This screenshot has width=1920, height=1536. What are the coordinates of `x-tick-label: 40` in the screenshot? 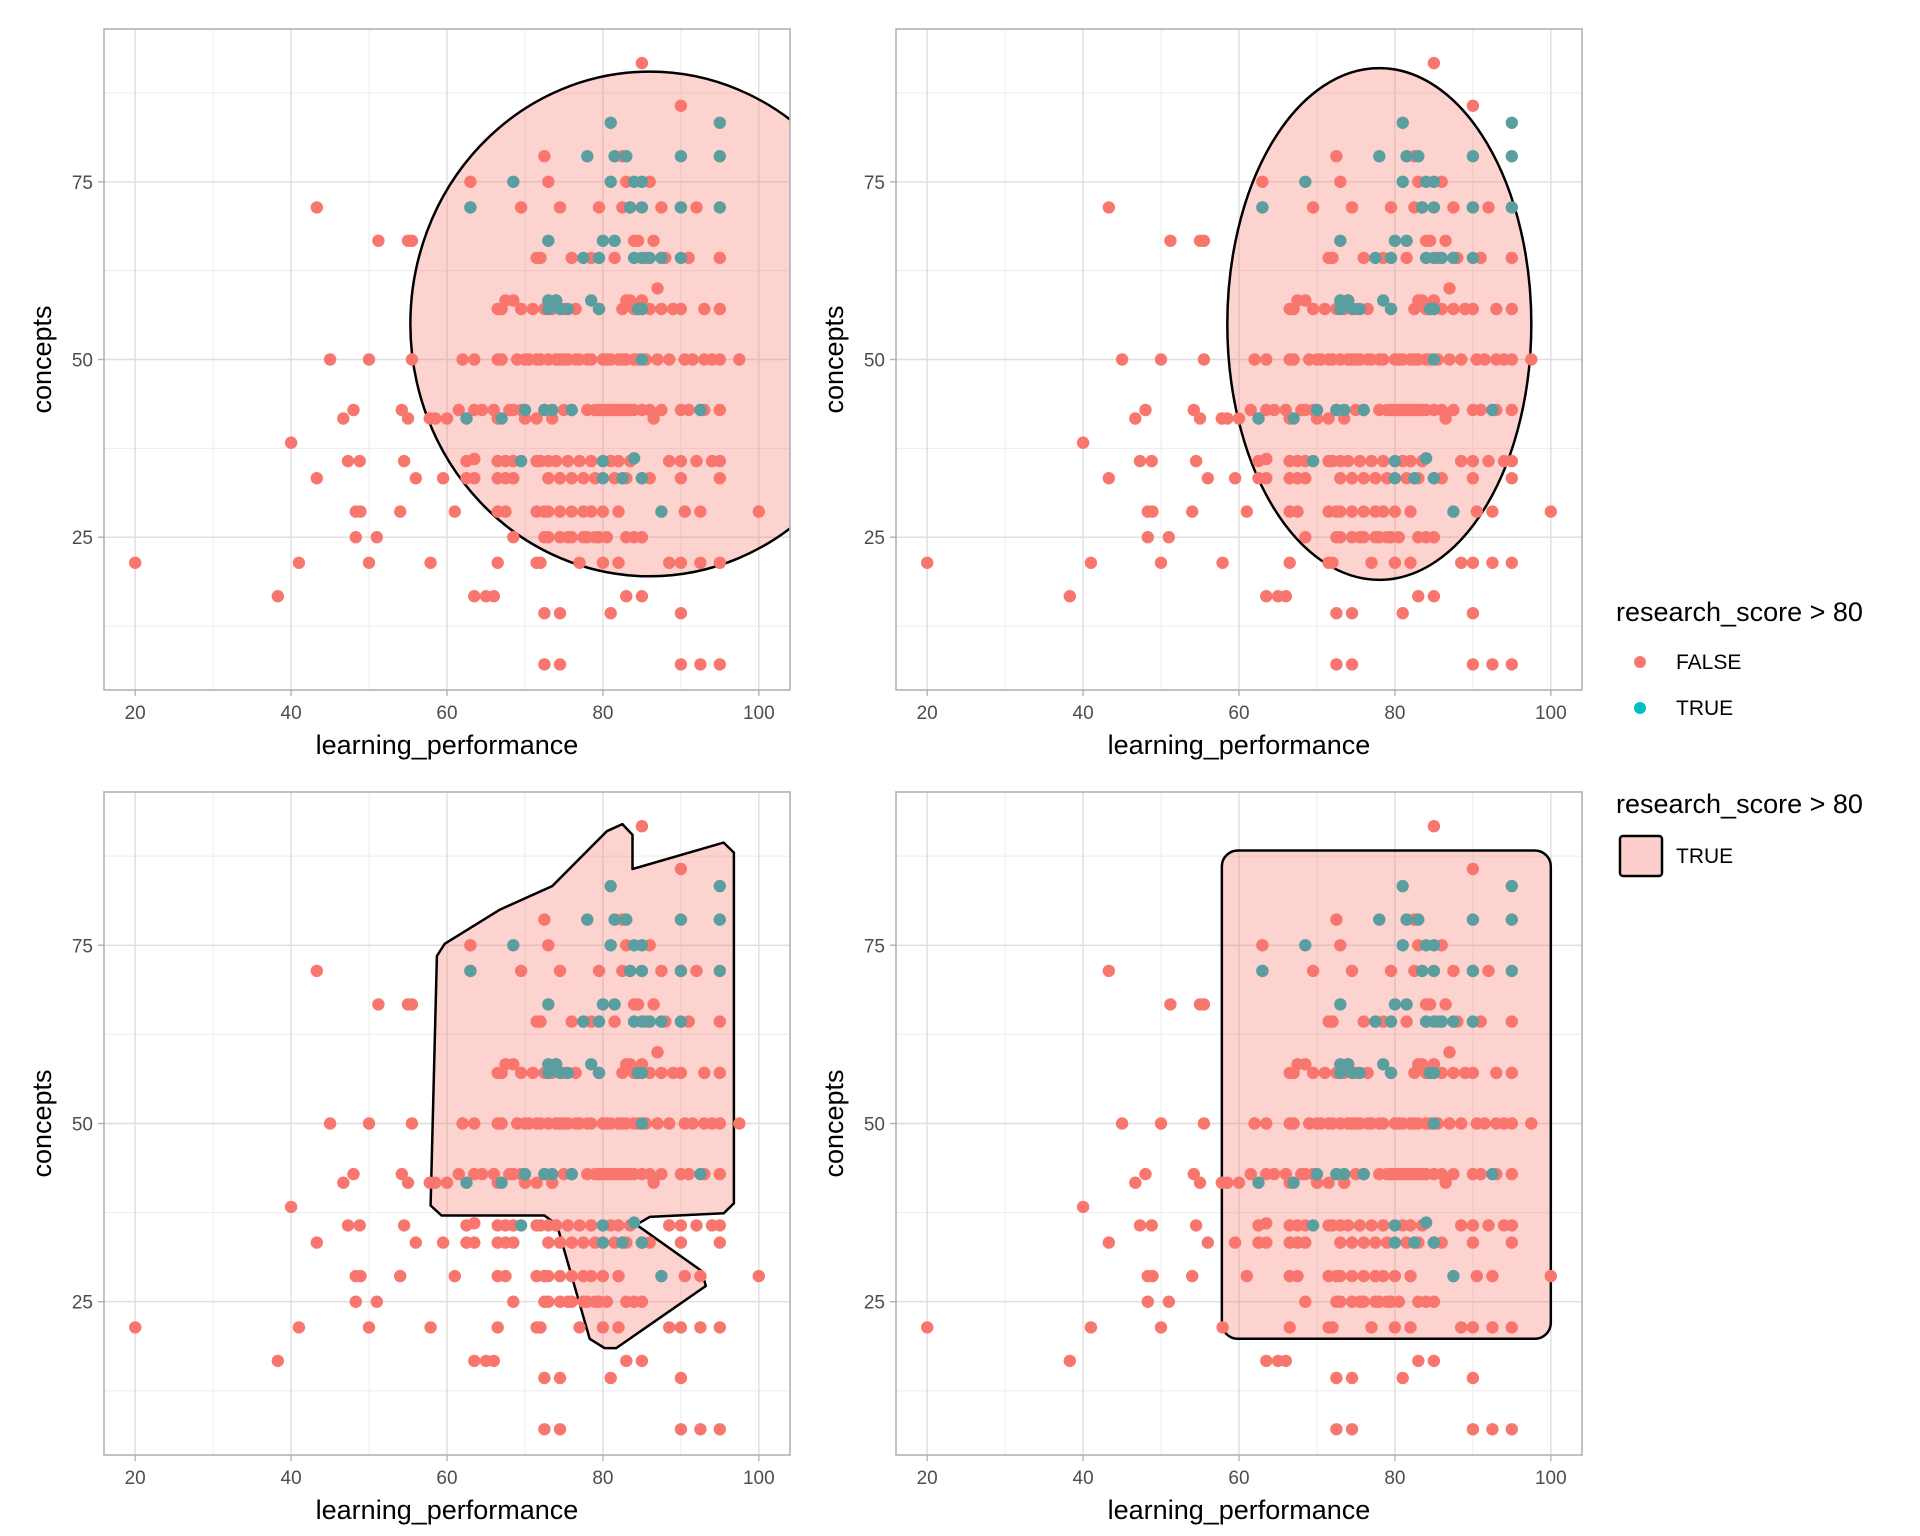 It's located at (291, 1478).